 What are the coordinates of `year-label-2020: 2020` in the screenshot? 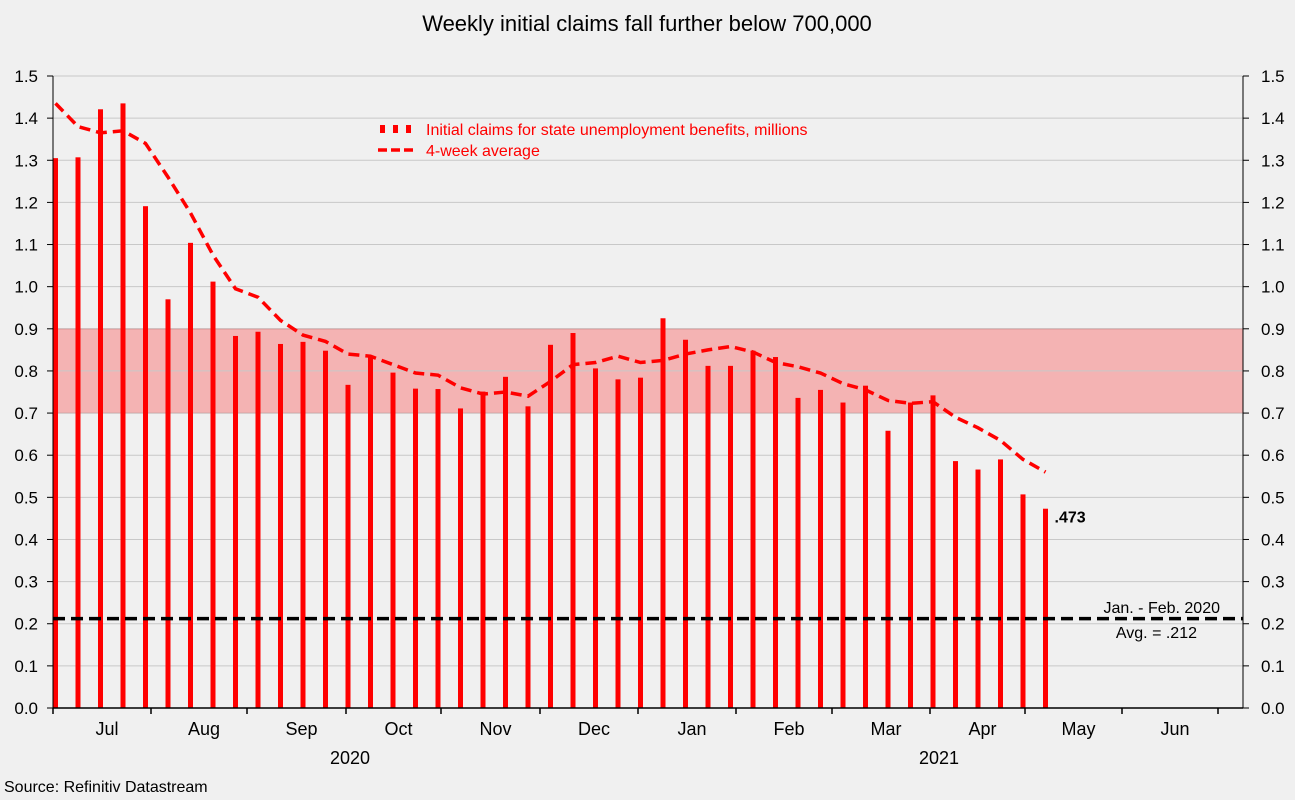 It's located at (350, 758).